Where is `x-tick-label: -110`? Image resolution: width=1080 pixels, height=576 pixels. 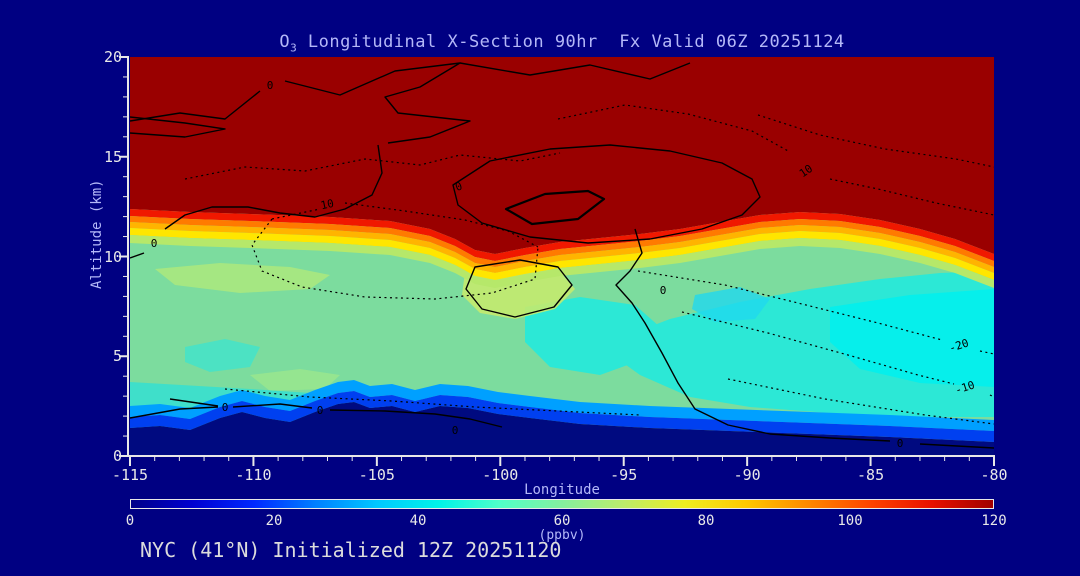 x-tick-label: -110 is located at coordinates (253, 475).